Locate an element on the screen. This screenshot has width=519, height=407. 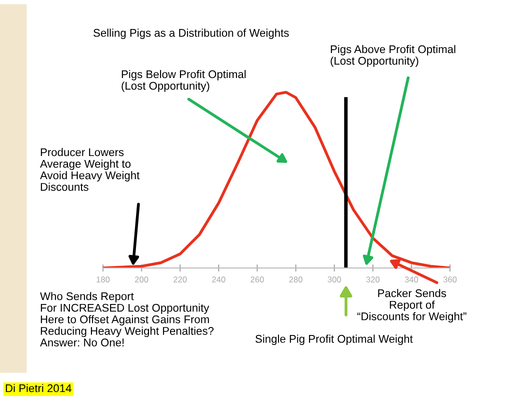
text: Pigs Above Profit Optimal (Lost Opportunity) is located at coordinates (393, 56).